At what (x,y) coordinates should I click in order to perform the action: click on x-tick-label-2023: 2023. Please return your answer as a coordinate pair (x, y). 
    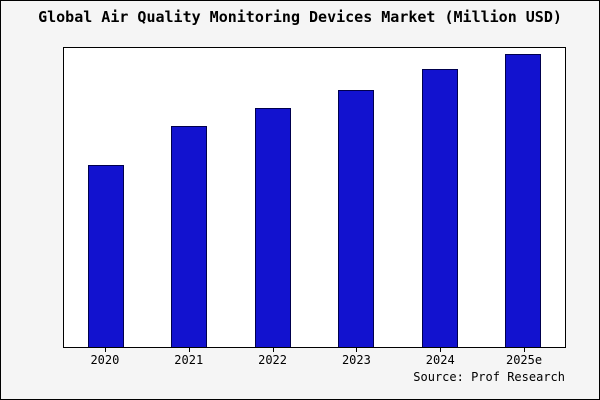
    Looking at the image, I should click on (356, 357).